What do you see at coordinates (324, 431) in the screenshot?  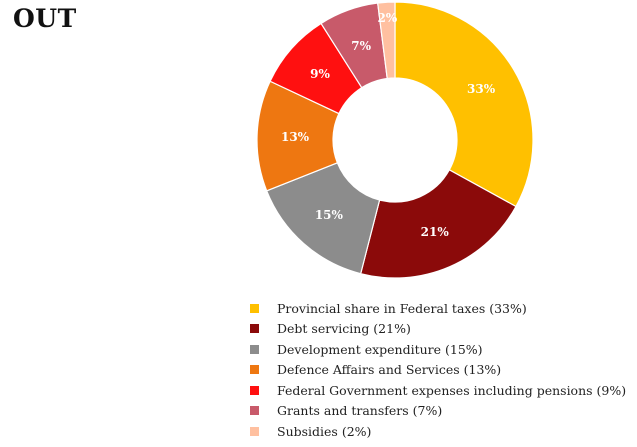 I see `legend-label-6: Subsidies (2%)` at bounding box center [324, 431].